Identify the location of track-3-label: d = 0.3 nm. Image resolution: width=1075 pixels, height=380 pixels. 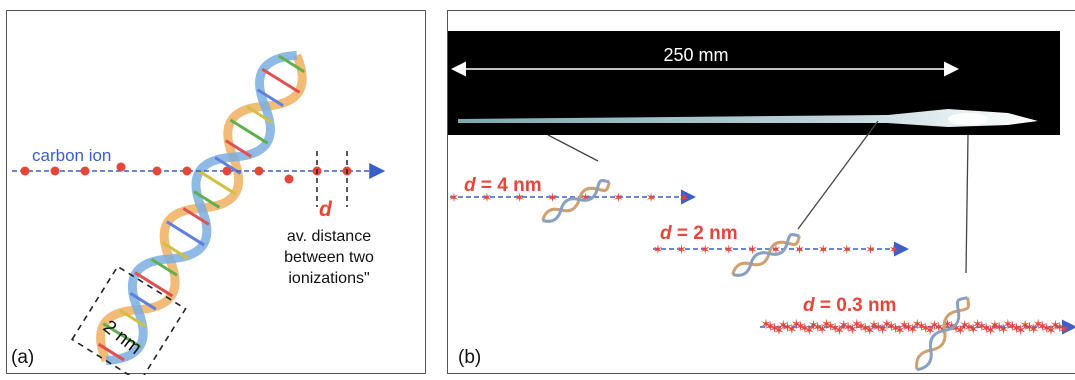
(849, 305).